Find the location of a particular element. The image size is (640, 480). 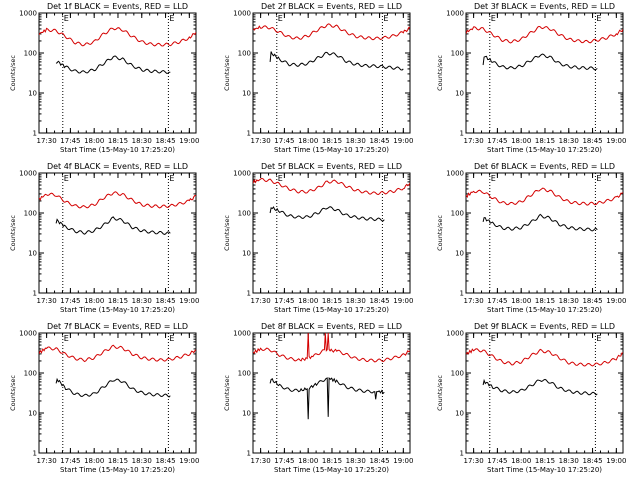

panel-title: Det 1f BLACK = Events, RED = LLD is located at coordinates (117, 6).